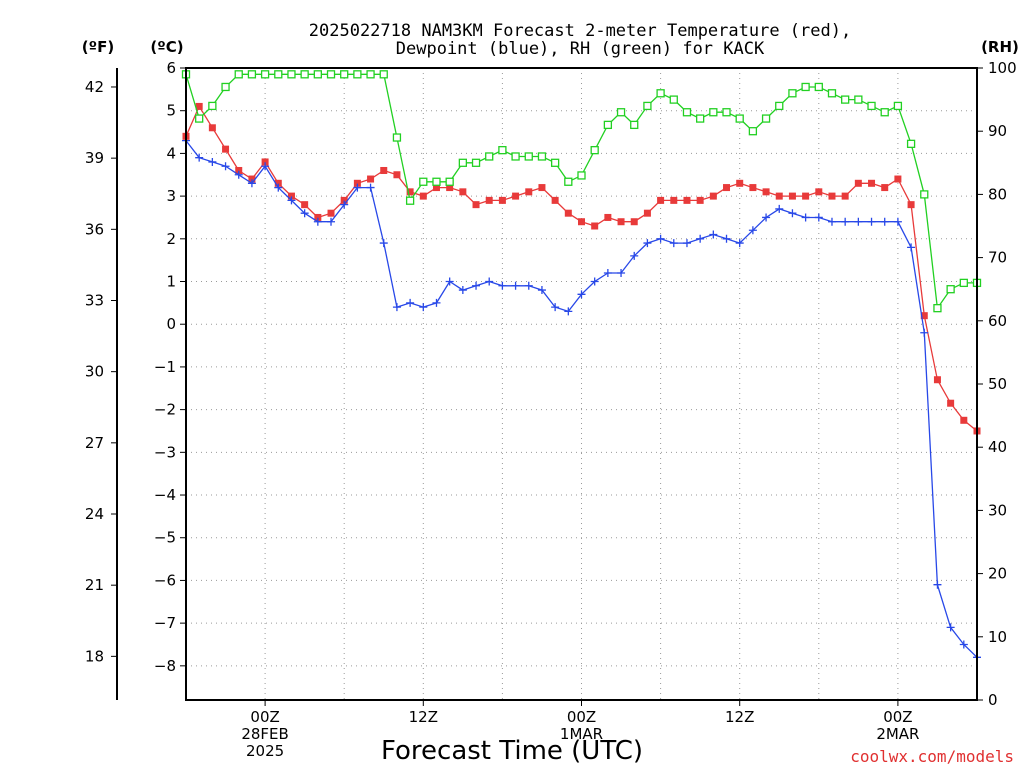 This screenshot has width=1024, height=768. Describe the element at coordinates (997, 131) in the screenshot. I see `rh-tick-label: 90` at that location.